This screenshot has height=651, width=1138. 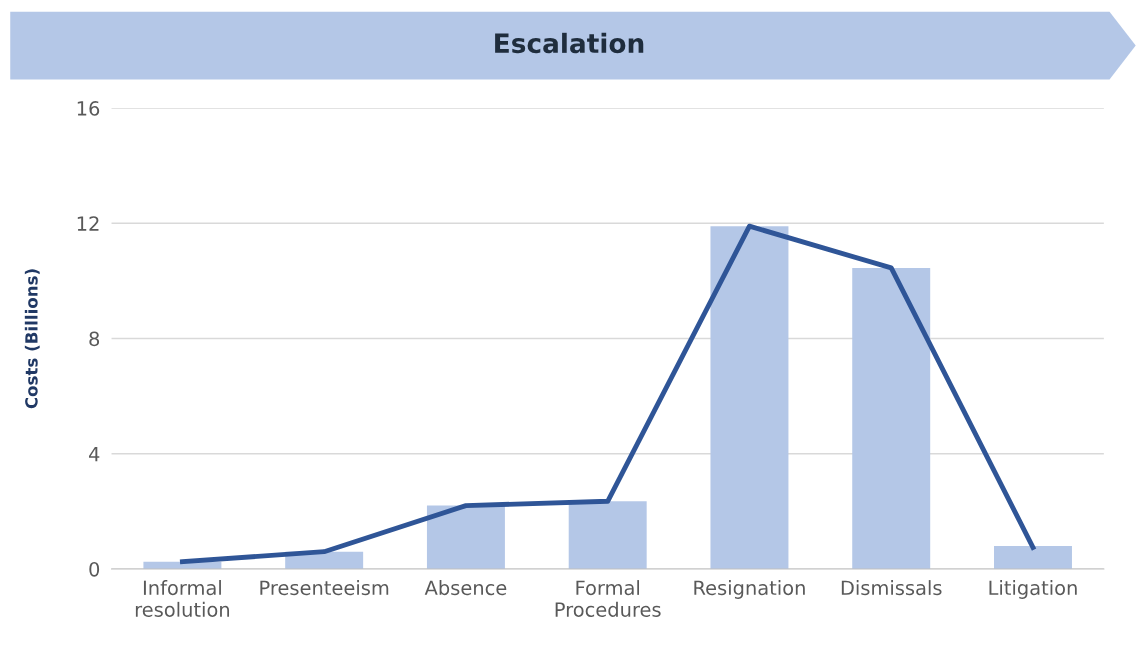 I want to click on y-tick-label: 8, so click(x=94, y=339).